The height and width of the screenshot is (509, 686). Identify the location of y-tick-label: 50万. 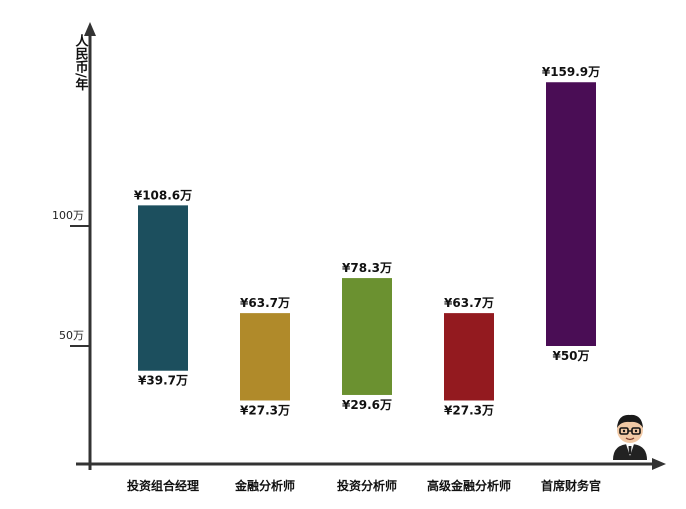
(71, 335).